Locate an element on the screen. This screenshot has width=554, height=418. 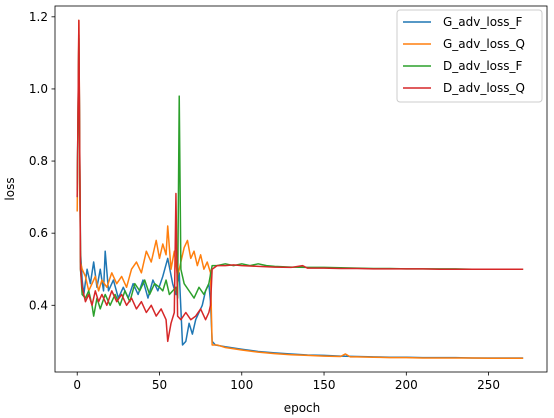
x-tick-label: 100 is located at coordinates (241, 385).